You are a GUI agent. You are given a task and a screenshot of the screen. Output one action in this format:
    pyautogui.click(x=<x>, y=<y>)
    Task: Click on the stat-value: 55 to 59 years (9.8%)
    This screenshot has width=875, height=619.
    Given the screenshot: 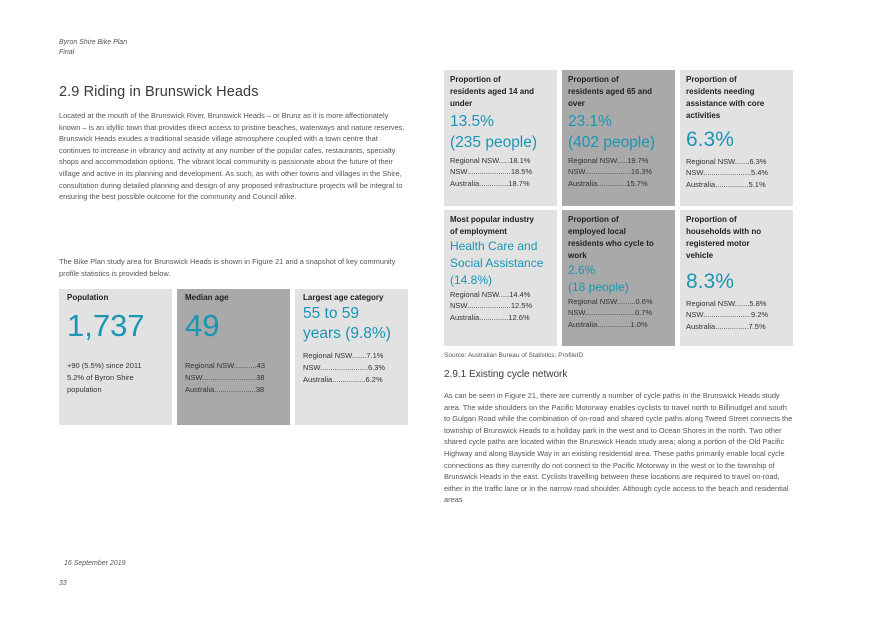 What is the action you would take?
    pyautogui.click(x=351, y=324)
    